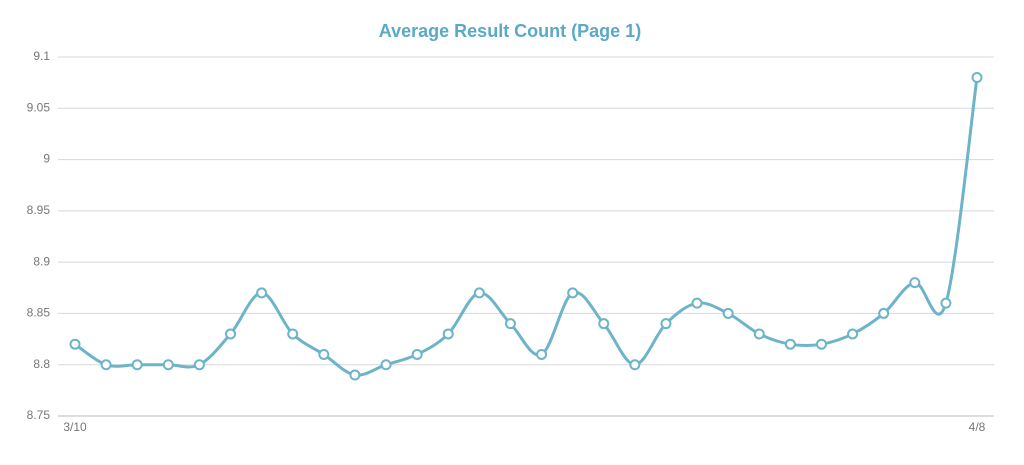 The height and width of the screenshot is (465, 1024). Describe the element at coordinates (75, 427) in the screenshot. I see `x-tick-label: 3/10` at that location.